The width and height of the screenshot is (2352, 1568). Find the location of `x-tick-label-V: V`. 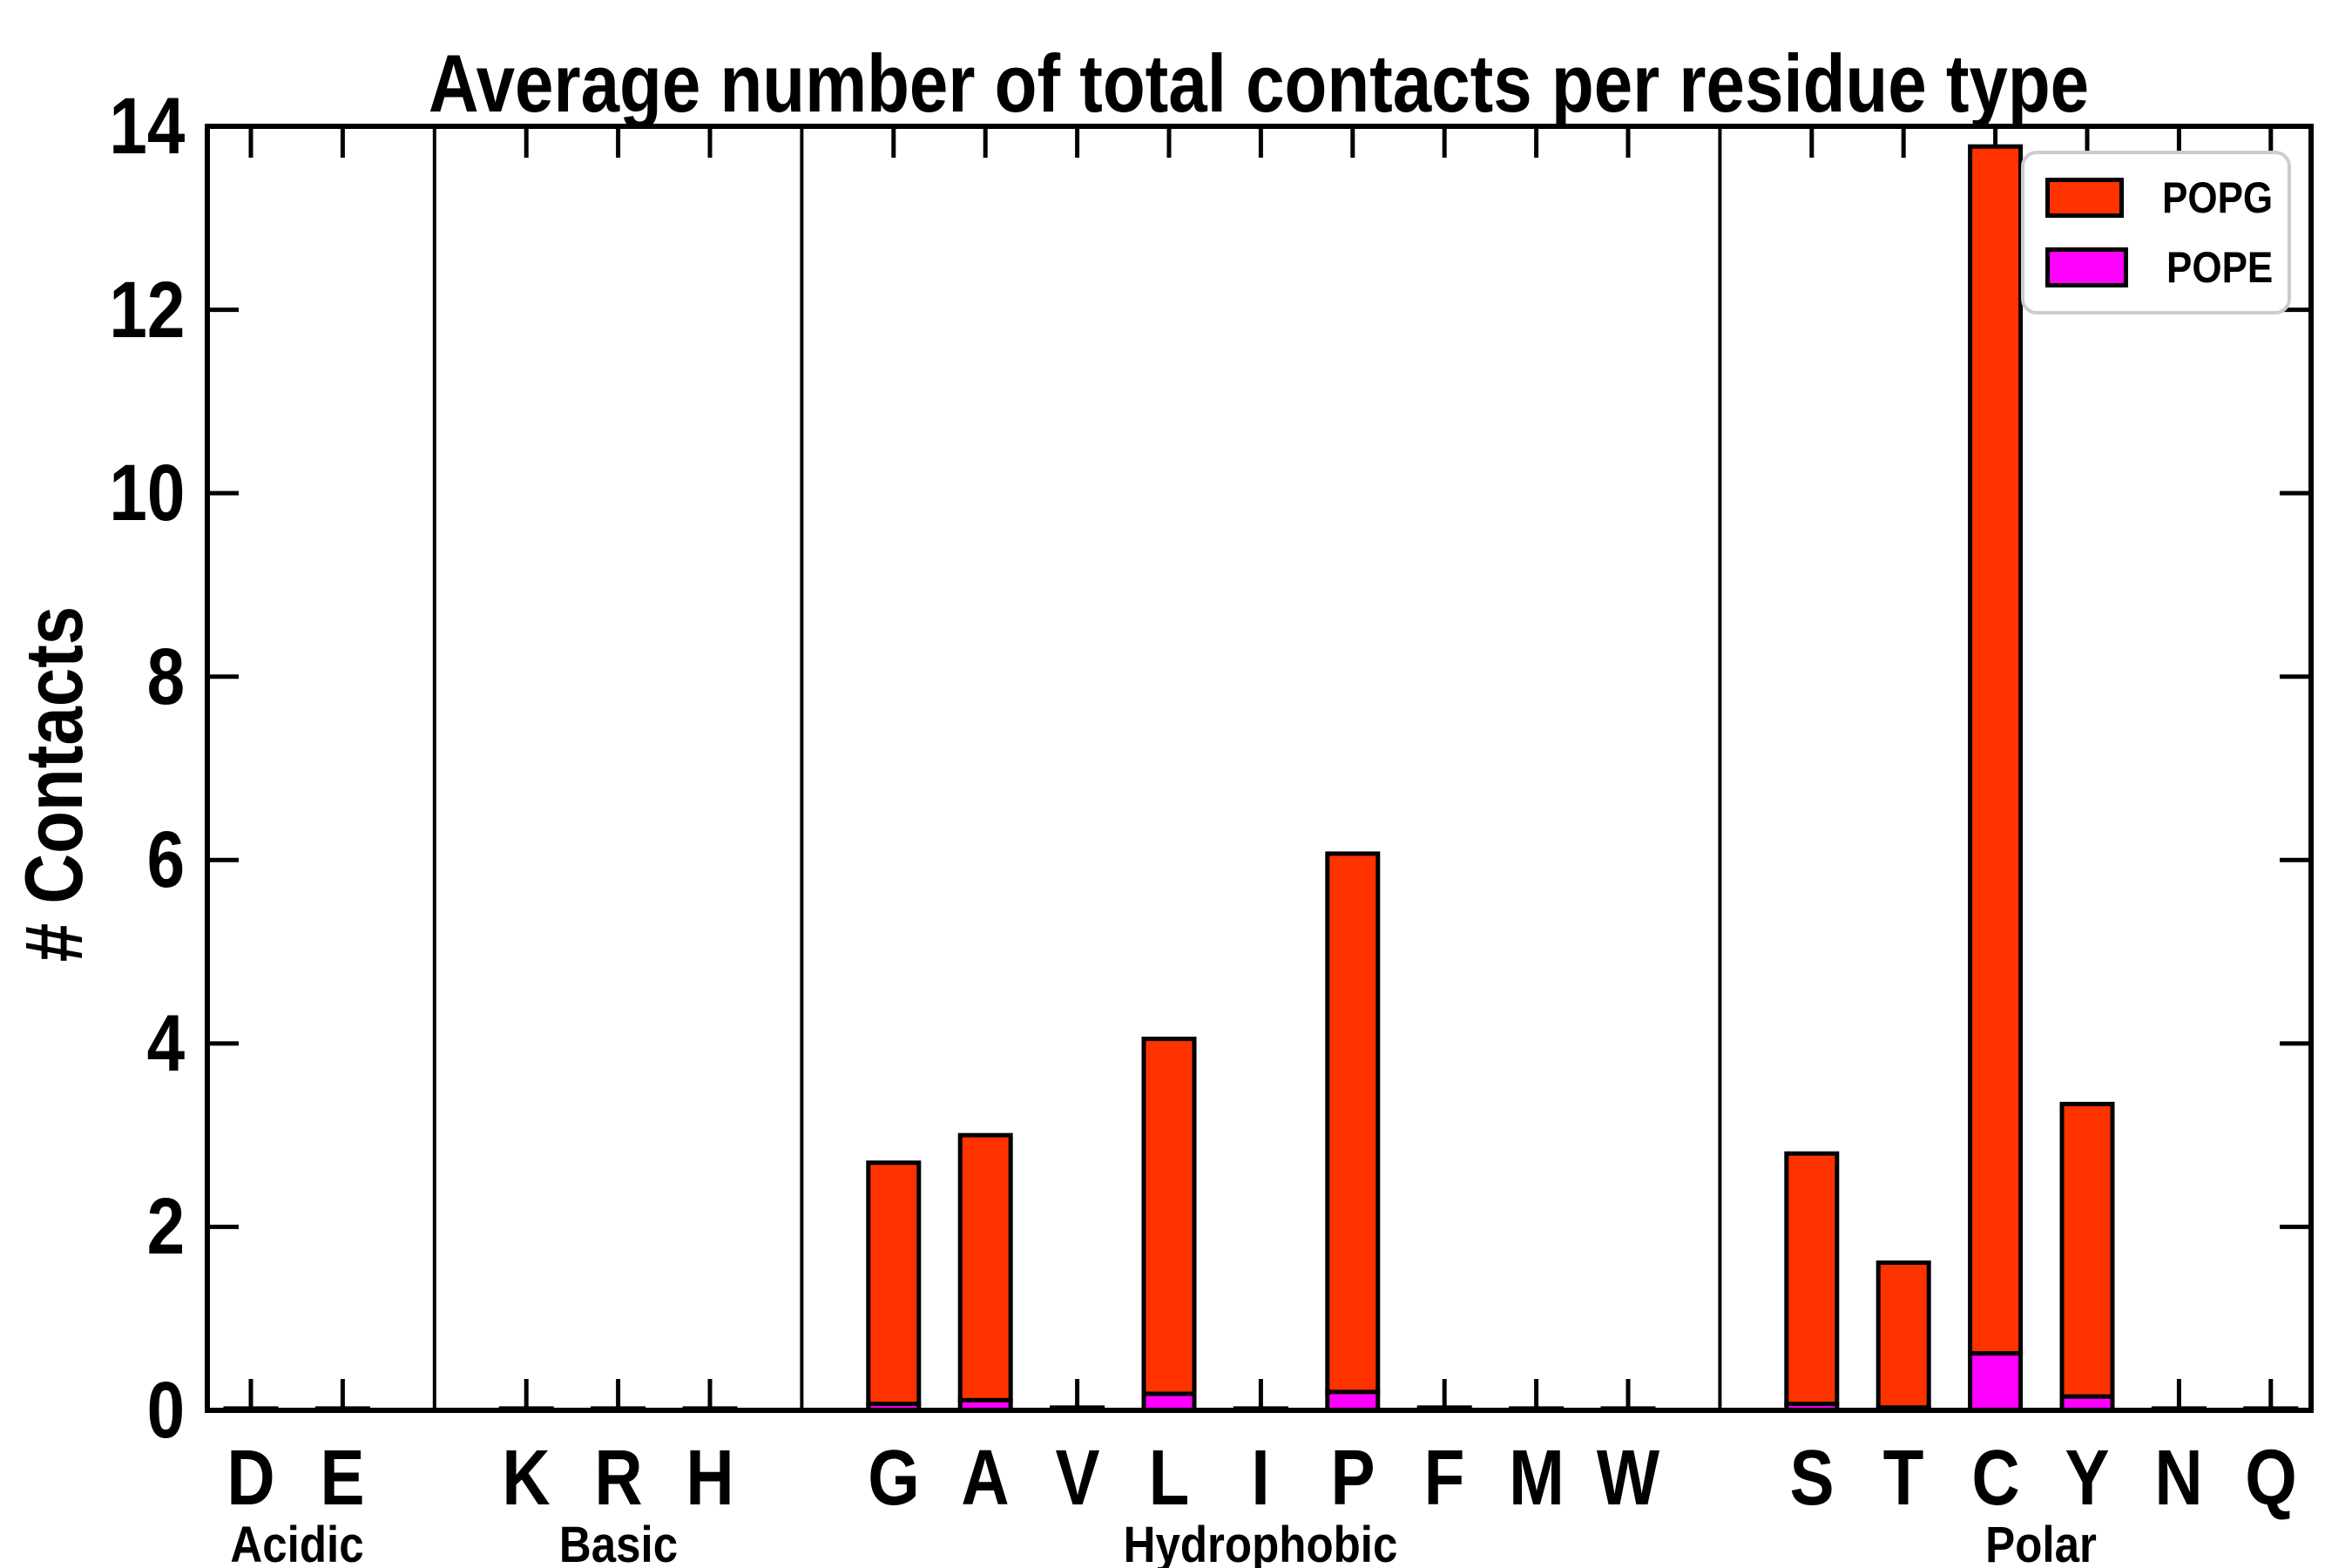

x-tick-label-V: V is located at coordinates (1077, 1478).